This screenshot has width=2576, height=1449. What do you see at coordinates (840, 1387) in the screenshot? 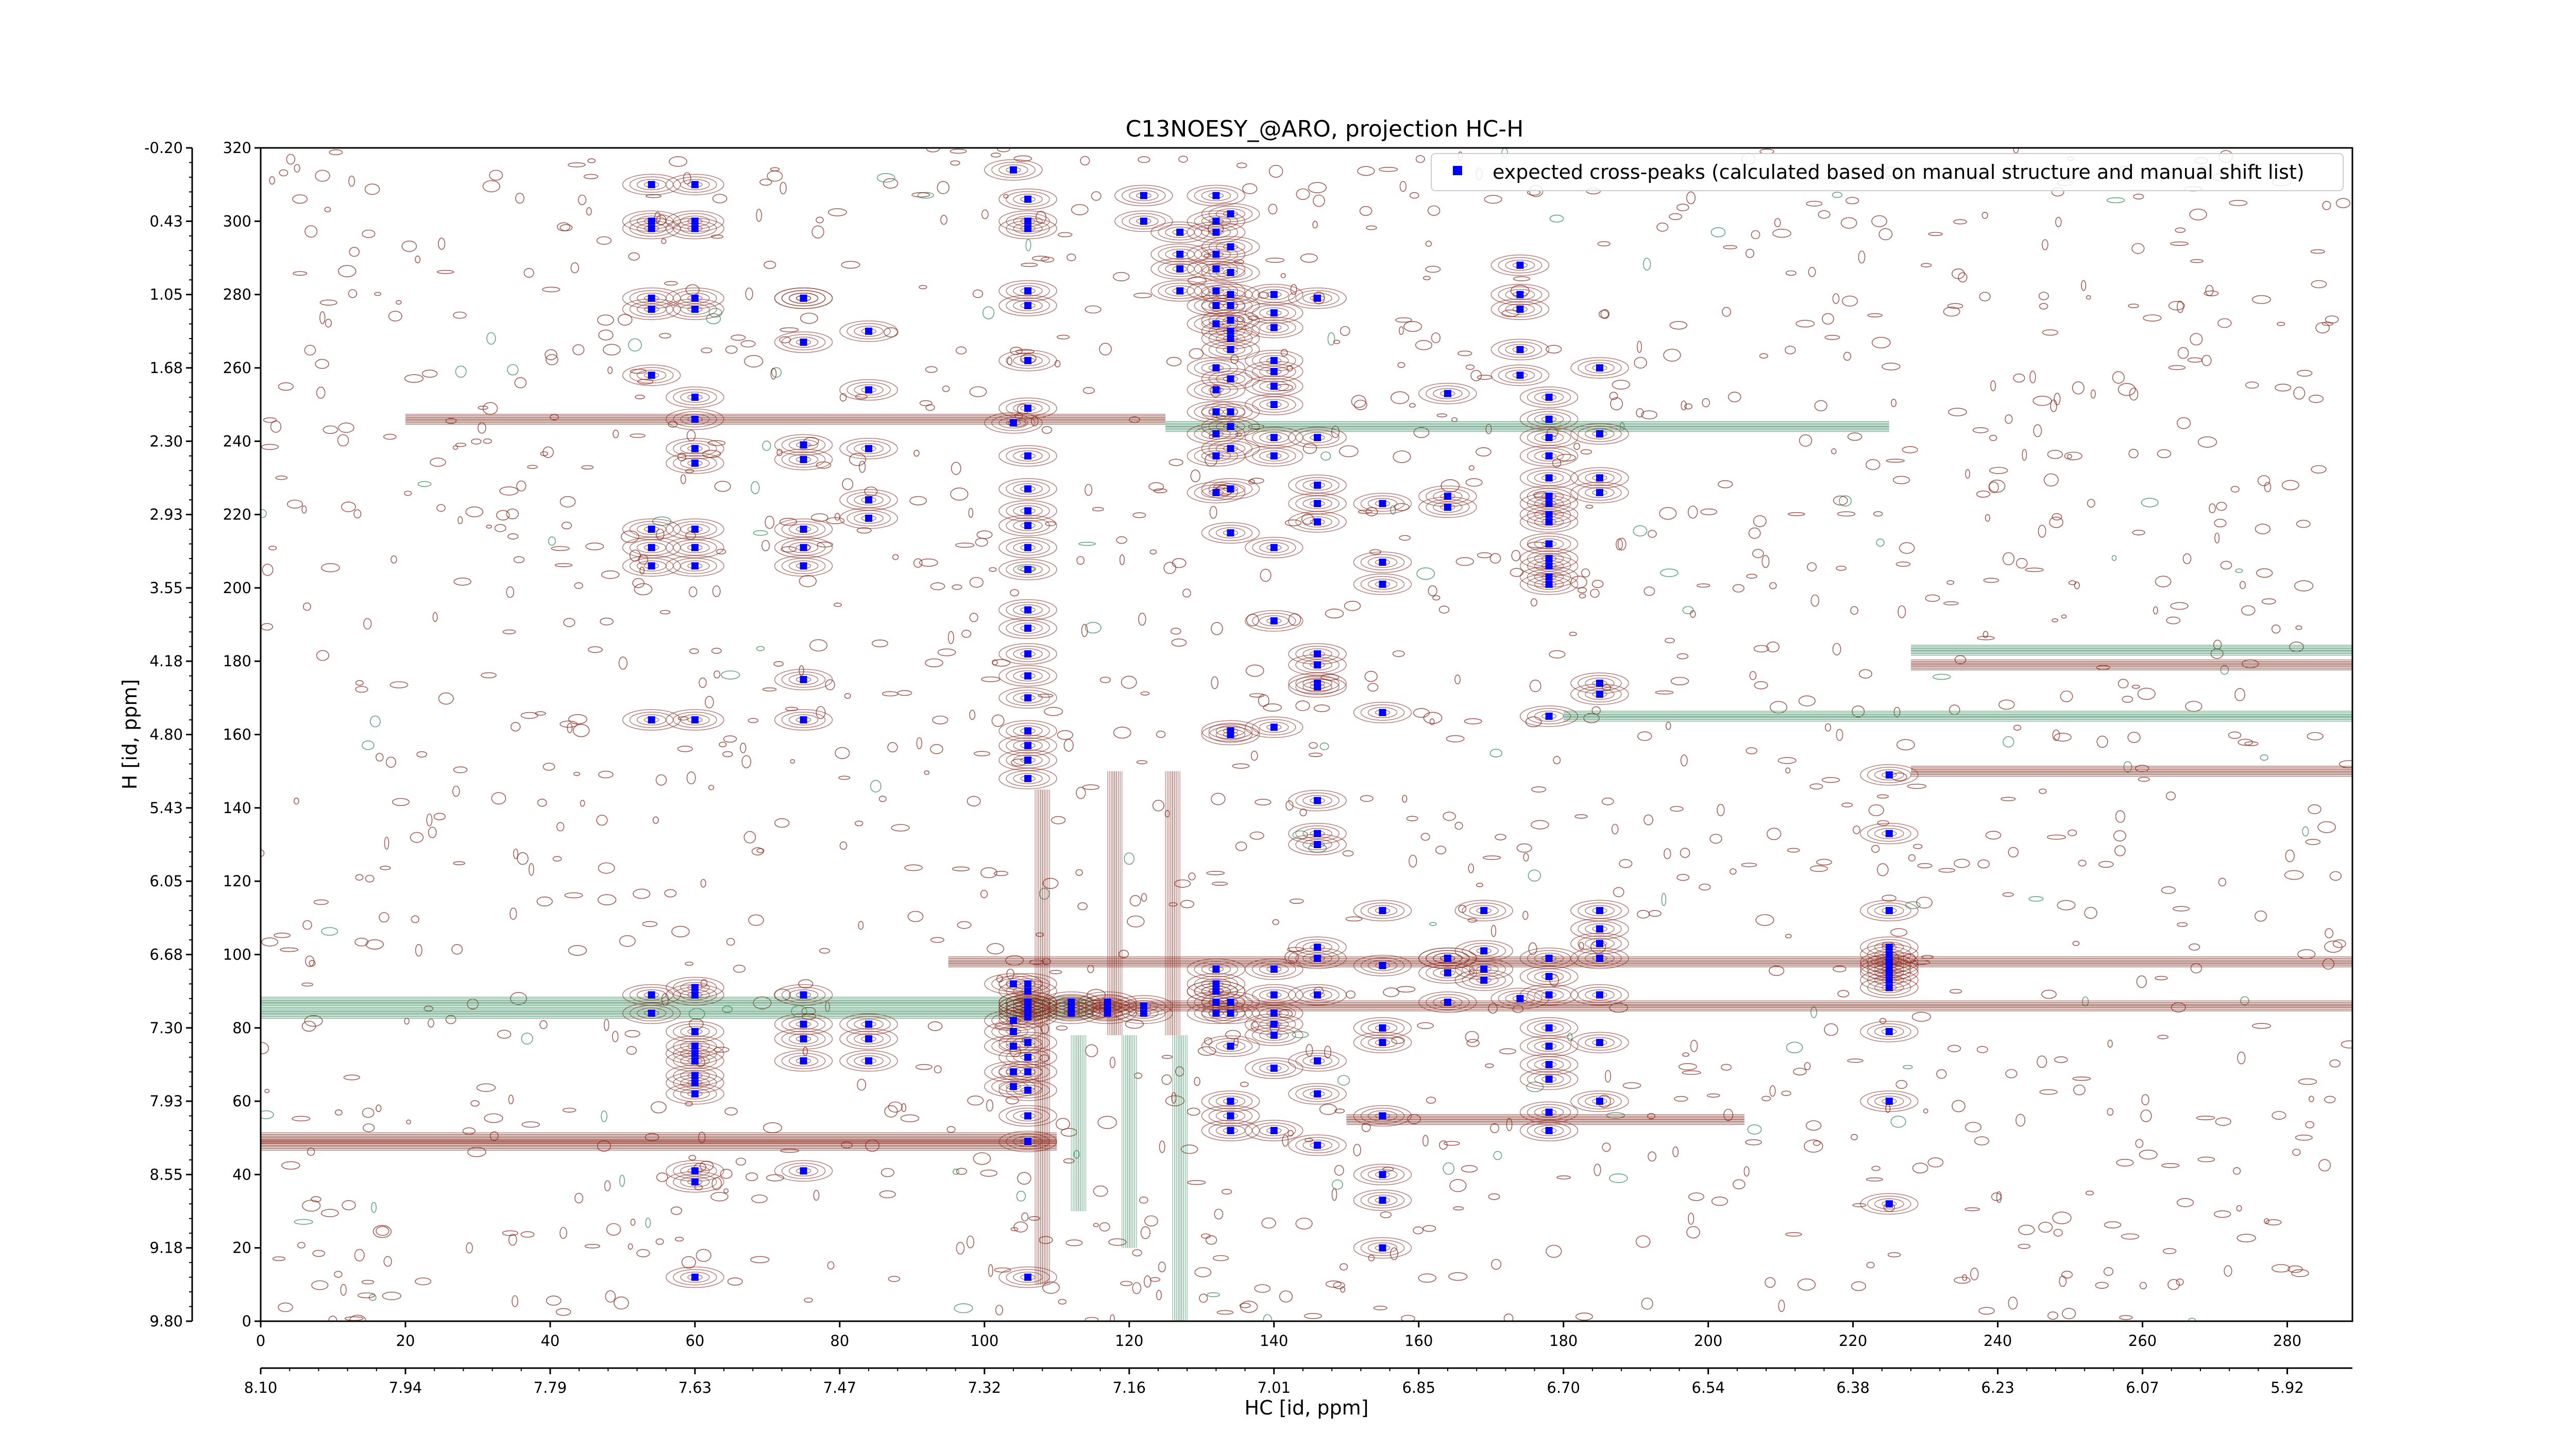
I see `x-ppm-tick-label: 7.47` at bounding box center [840, 1387].